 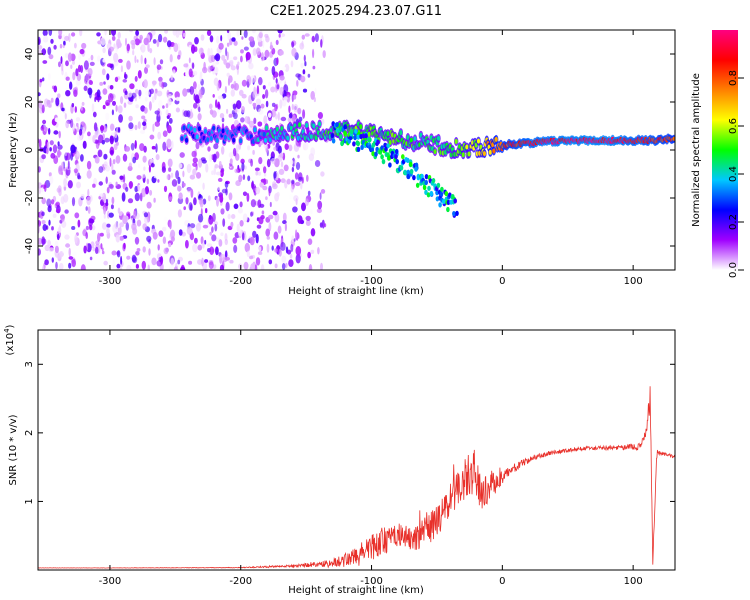 I want to click on y-tick-label: -20, so click(x=29, y=198).